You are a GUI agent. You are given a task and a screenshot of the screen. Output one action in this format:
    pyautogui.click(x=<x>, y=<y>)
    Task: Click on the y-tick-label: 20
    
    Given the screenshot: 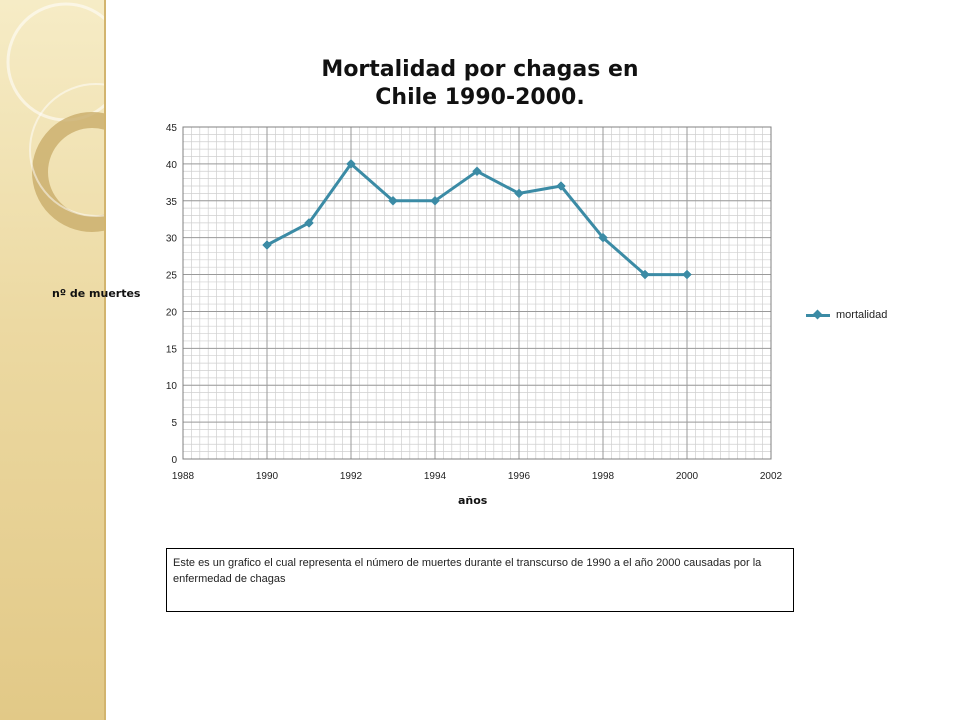 What is the action you would take?
    pyautogui.click(x=172, y=312)
    